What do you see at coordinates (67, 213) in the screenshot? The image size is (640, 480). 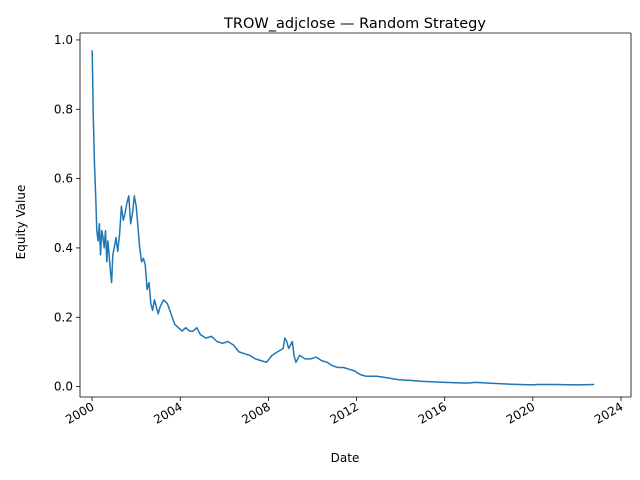 I see `y-axis-ticks: 0.0 0.2 0.4 0.6 0.8 1.0` at bounding box center [67, 213].